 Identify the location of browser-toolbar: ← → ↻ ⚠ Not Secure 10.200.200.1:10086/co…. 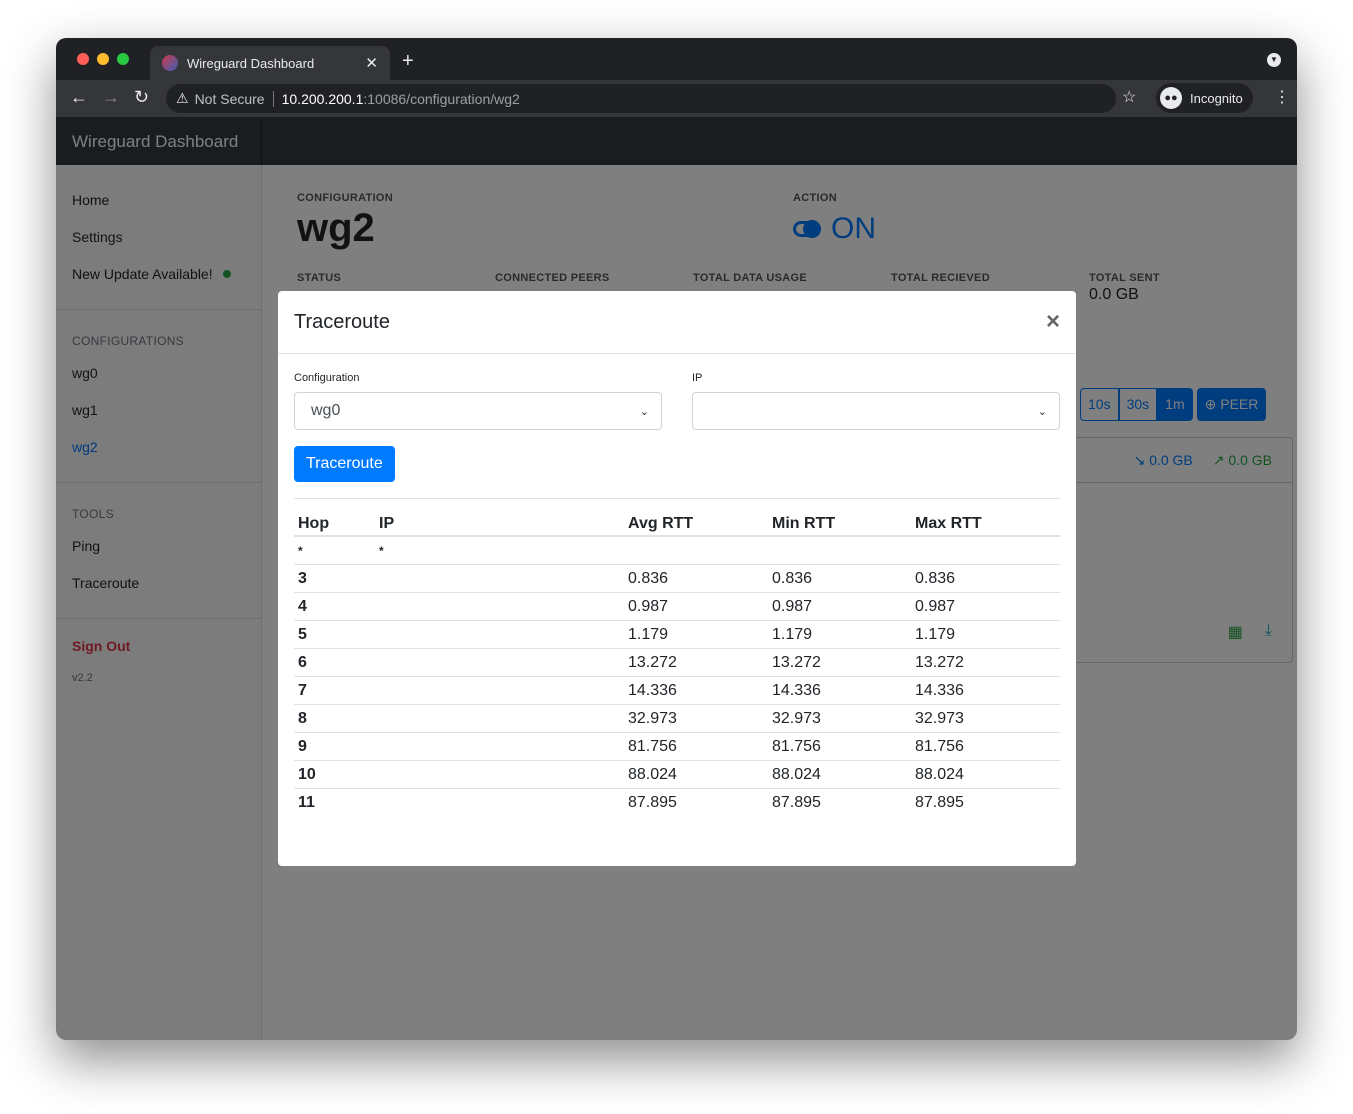
(676, 98).